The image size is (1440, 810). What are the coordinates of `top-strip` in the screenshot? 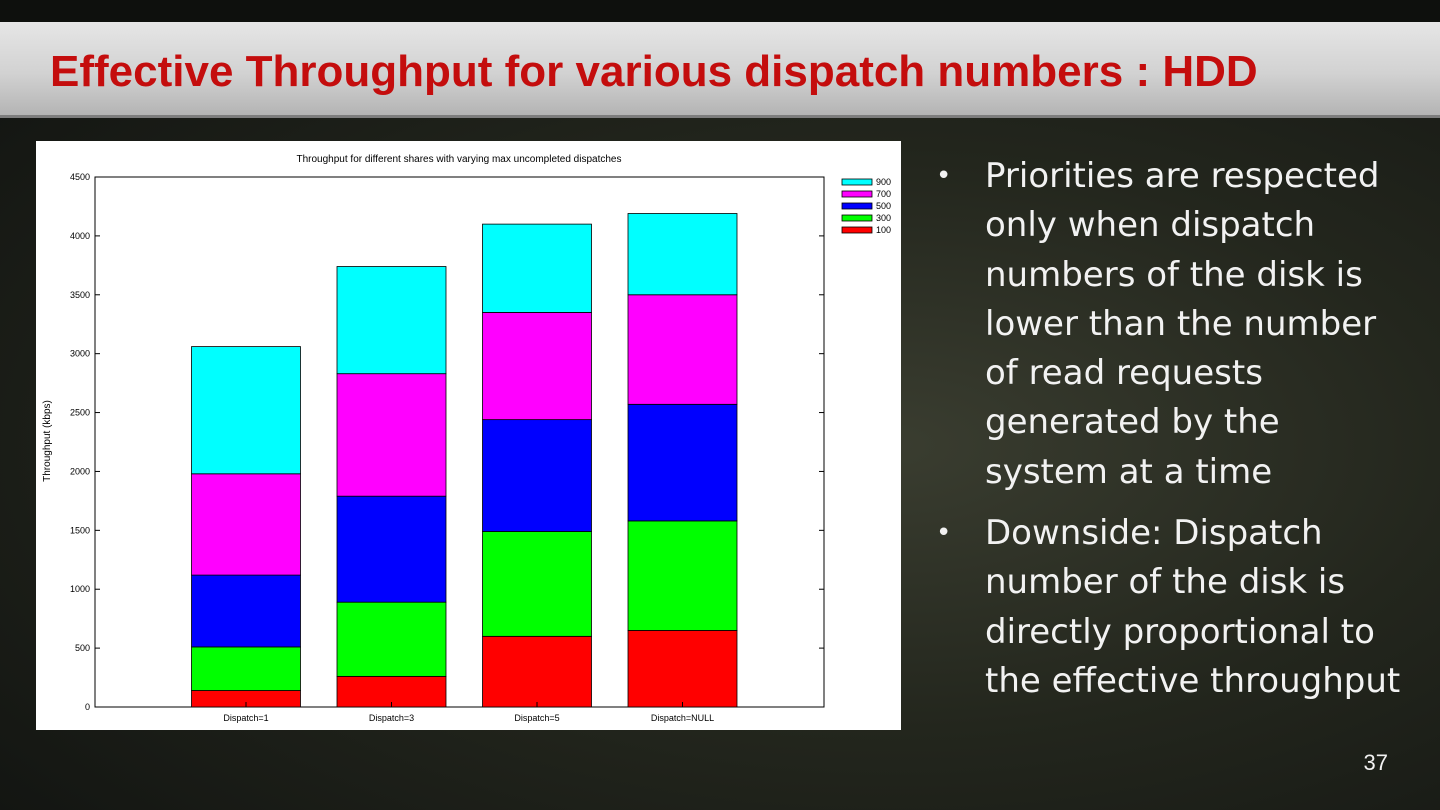 It's located at (720, 11).